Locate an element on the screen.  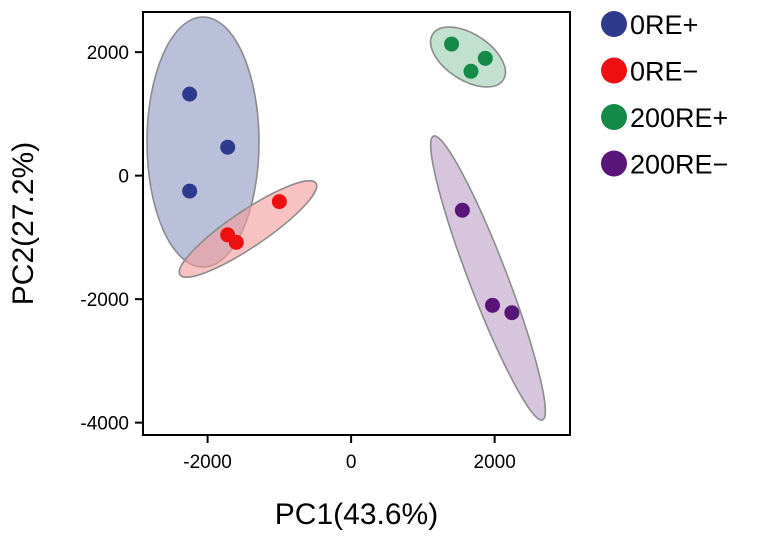
x-tick-label: 2000 is located at coordinates (495, 462).